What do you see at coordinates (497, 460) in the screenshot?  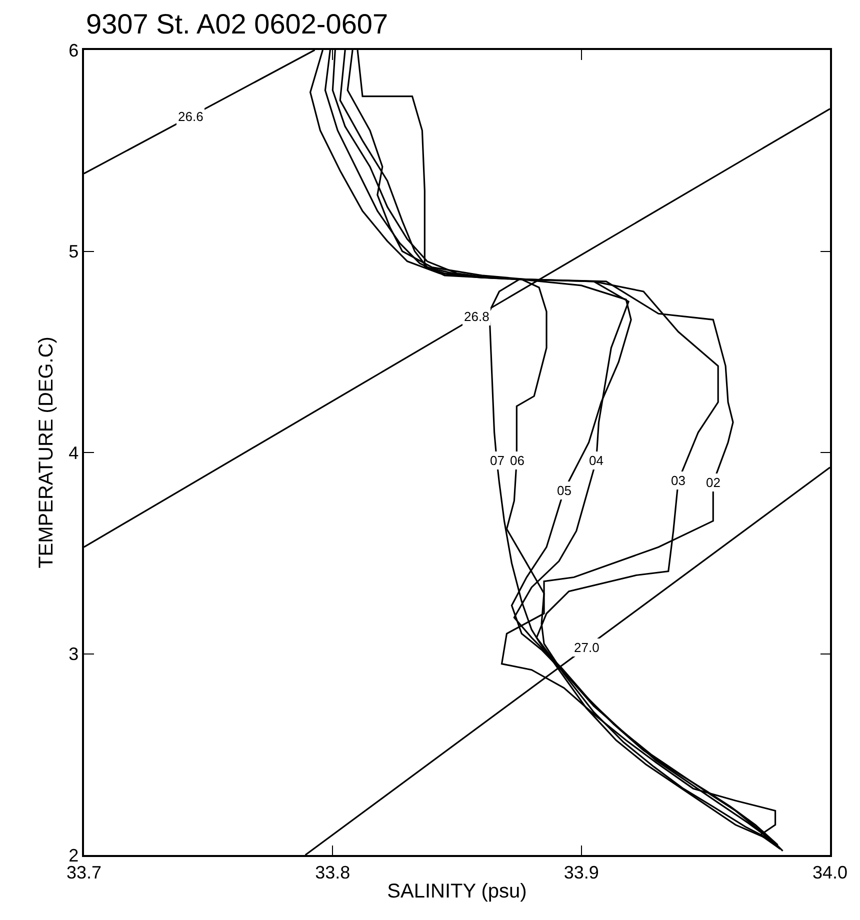 I see `annotation: 07` at bounding box center [497, 460].